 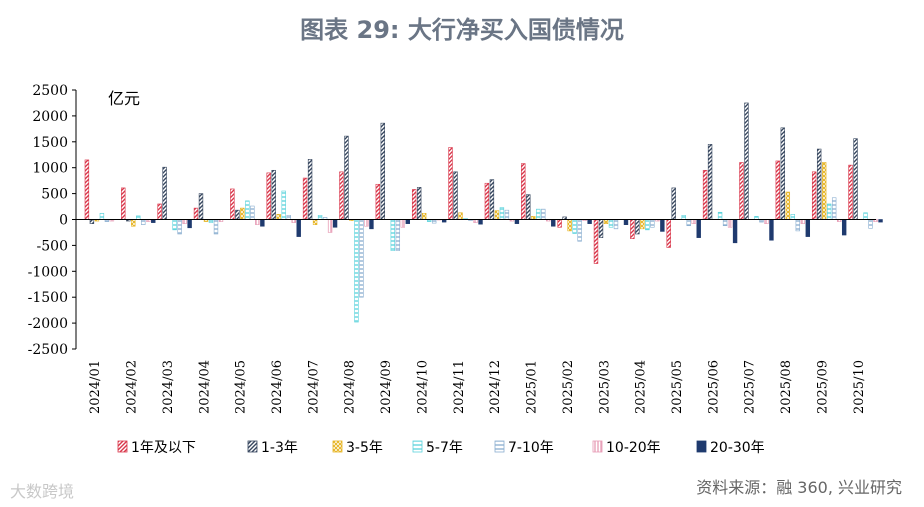 What do you see at coordinates (364, 448) in the screenshot?
I see `legend-label: 3-5年` at bounding box center [364, 448].